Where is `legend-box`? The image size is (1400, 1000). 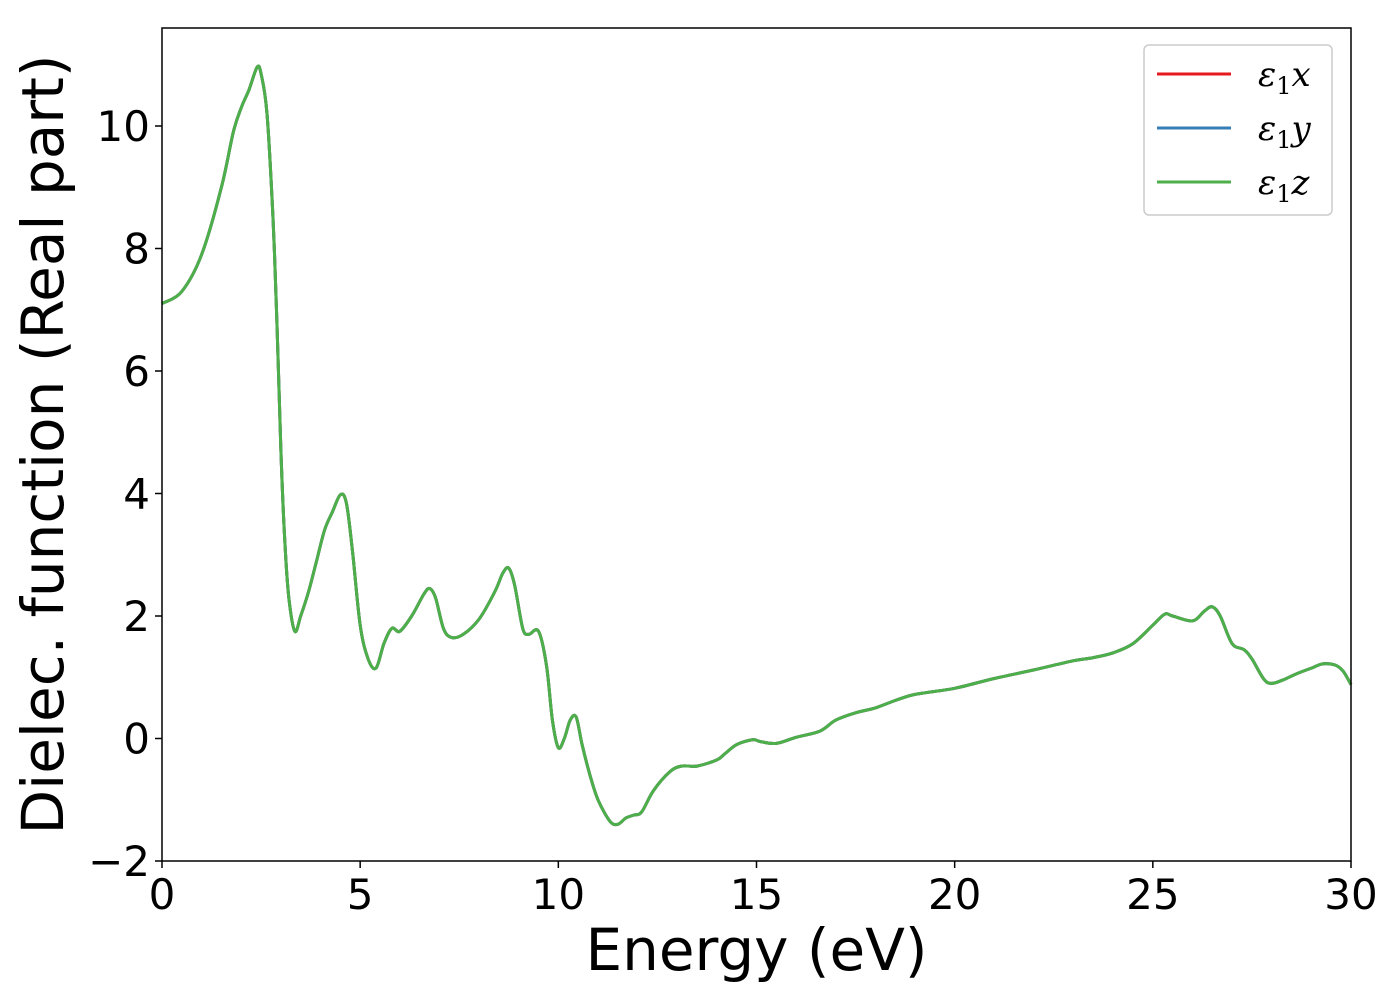 legend-box is located at coordinates (1238, 130).